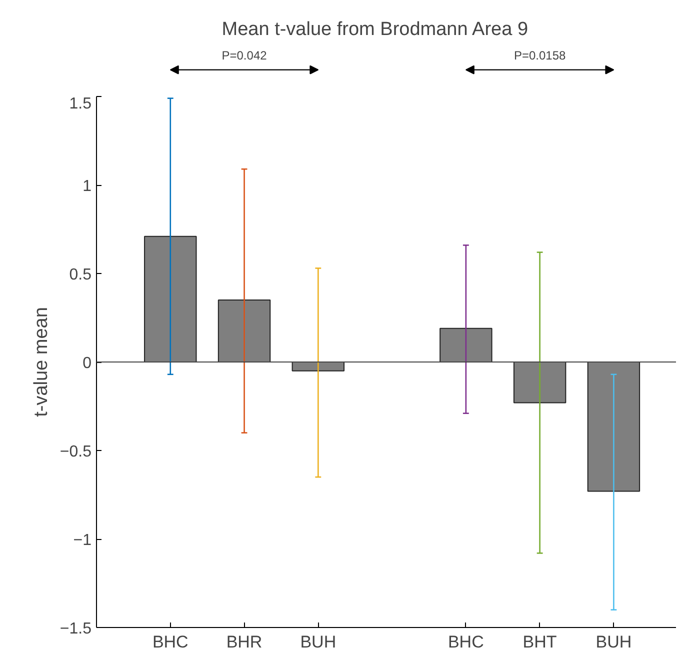 The width and height of the screenshot is (683, 666). I want to click on y-tick-label: 1.5, so click(80, 104).